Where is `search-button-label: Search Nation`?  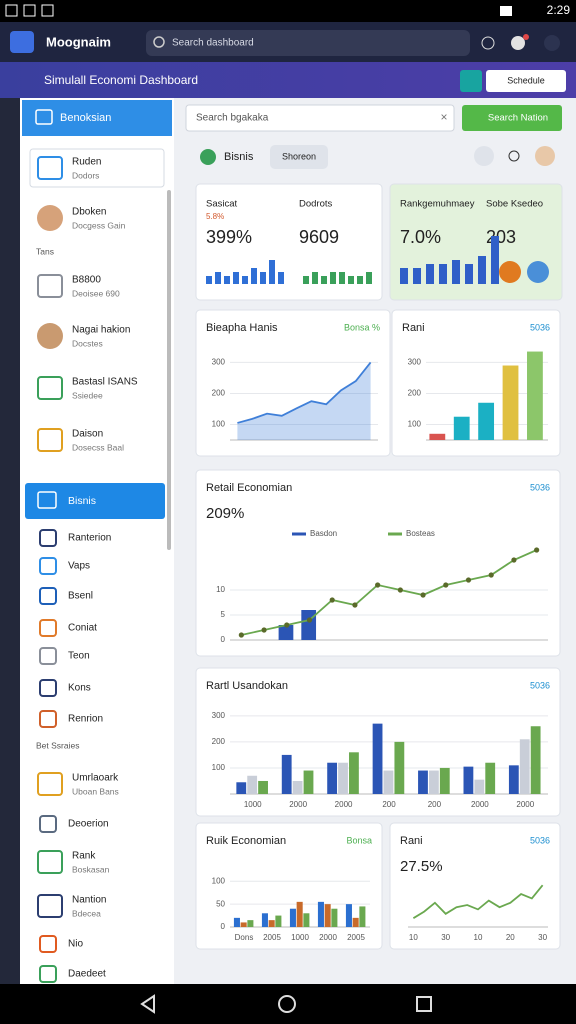
search-button-label: Search Nation is located at coordinates (518, 118).